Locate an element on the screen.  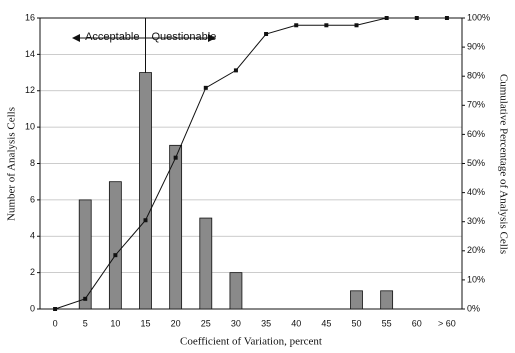
x-tick-label: 20 is located at coordinates (176, 323).